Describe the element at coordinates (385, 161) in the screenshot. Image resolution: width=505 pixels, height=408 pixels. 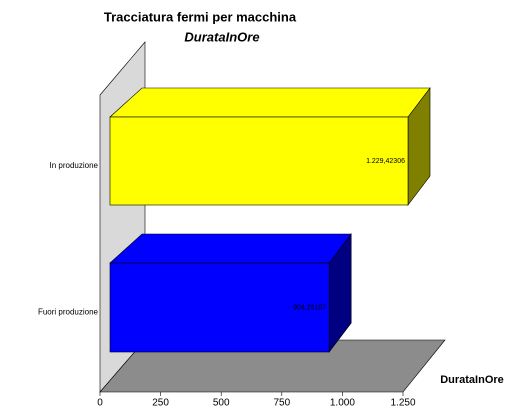
I see `value-label: 1.229,42306` at that location.